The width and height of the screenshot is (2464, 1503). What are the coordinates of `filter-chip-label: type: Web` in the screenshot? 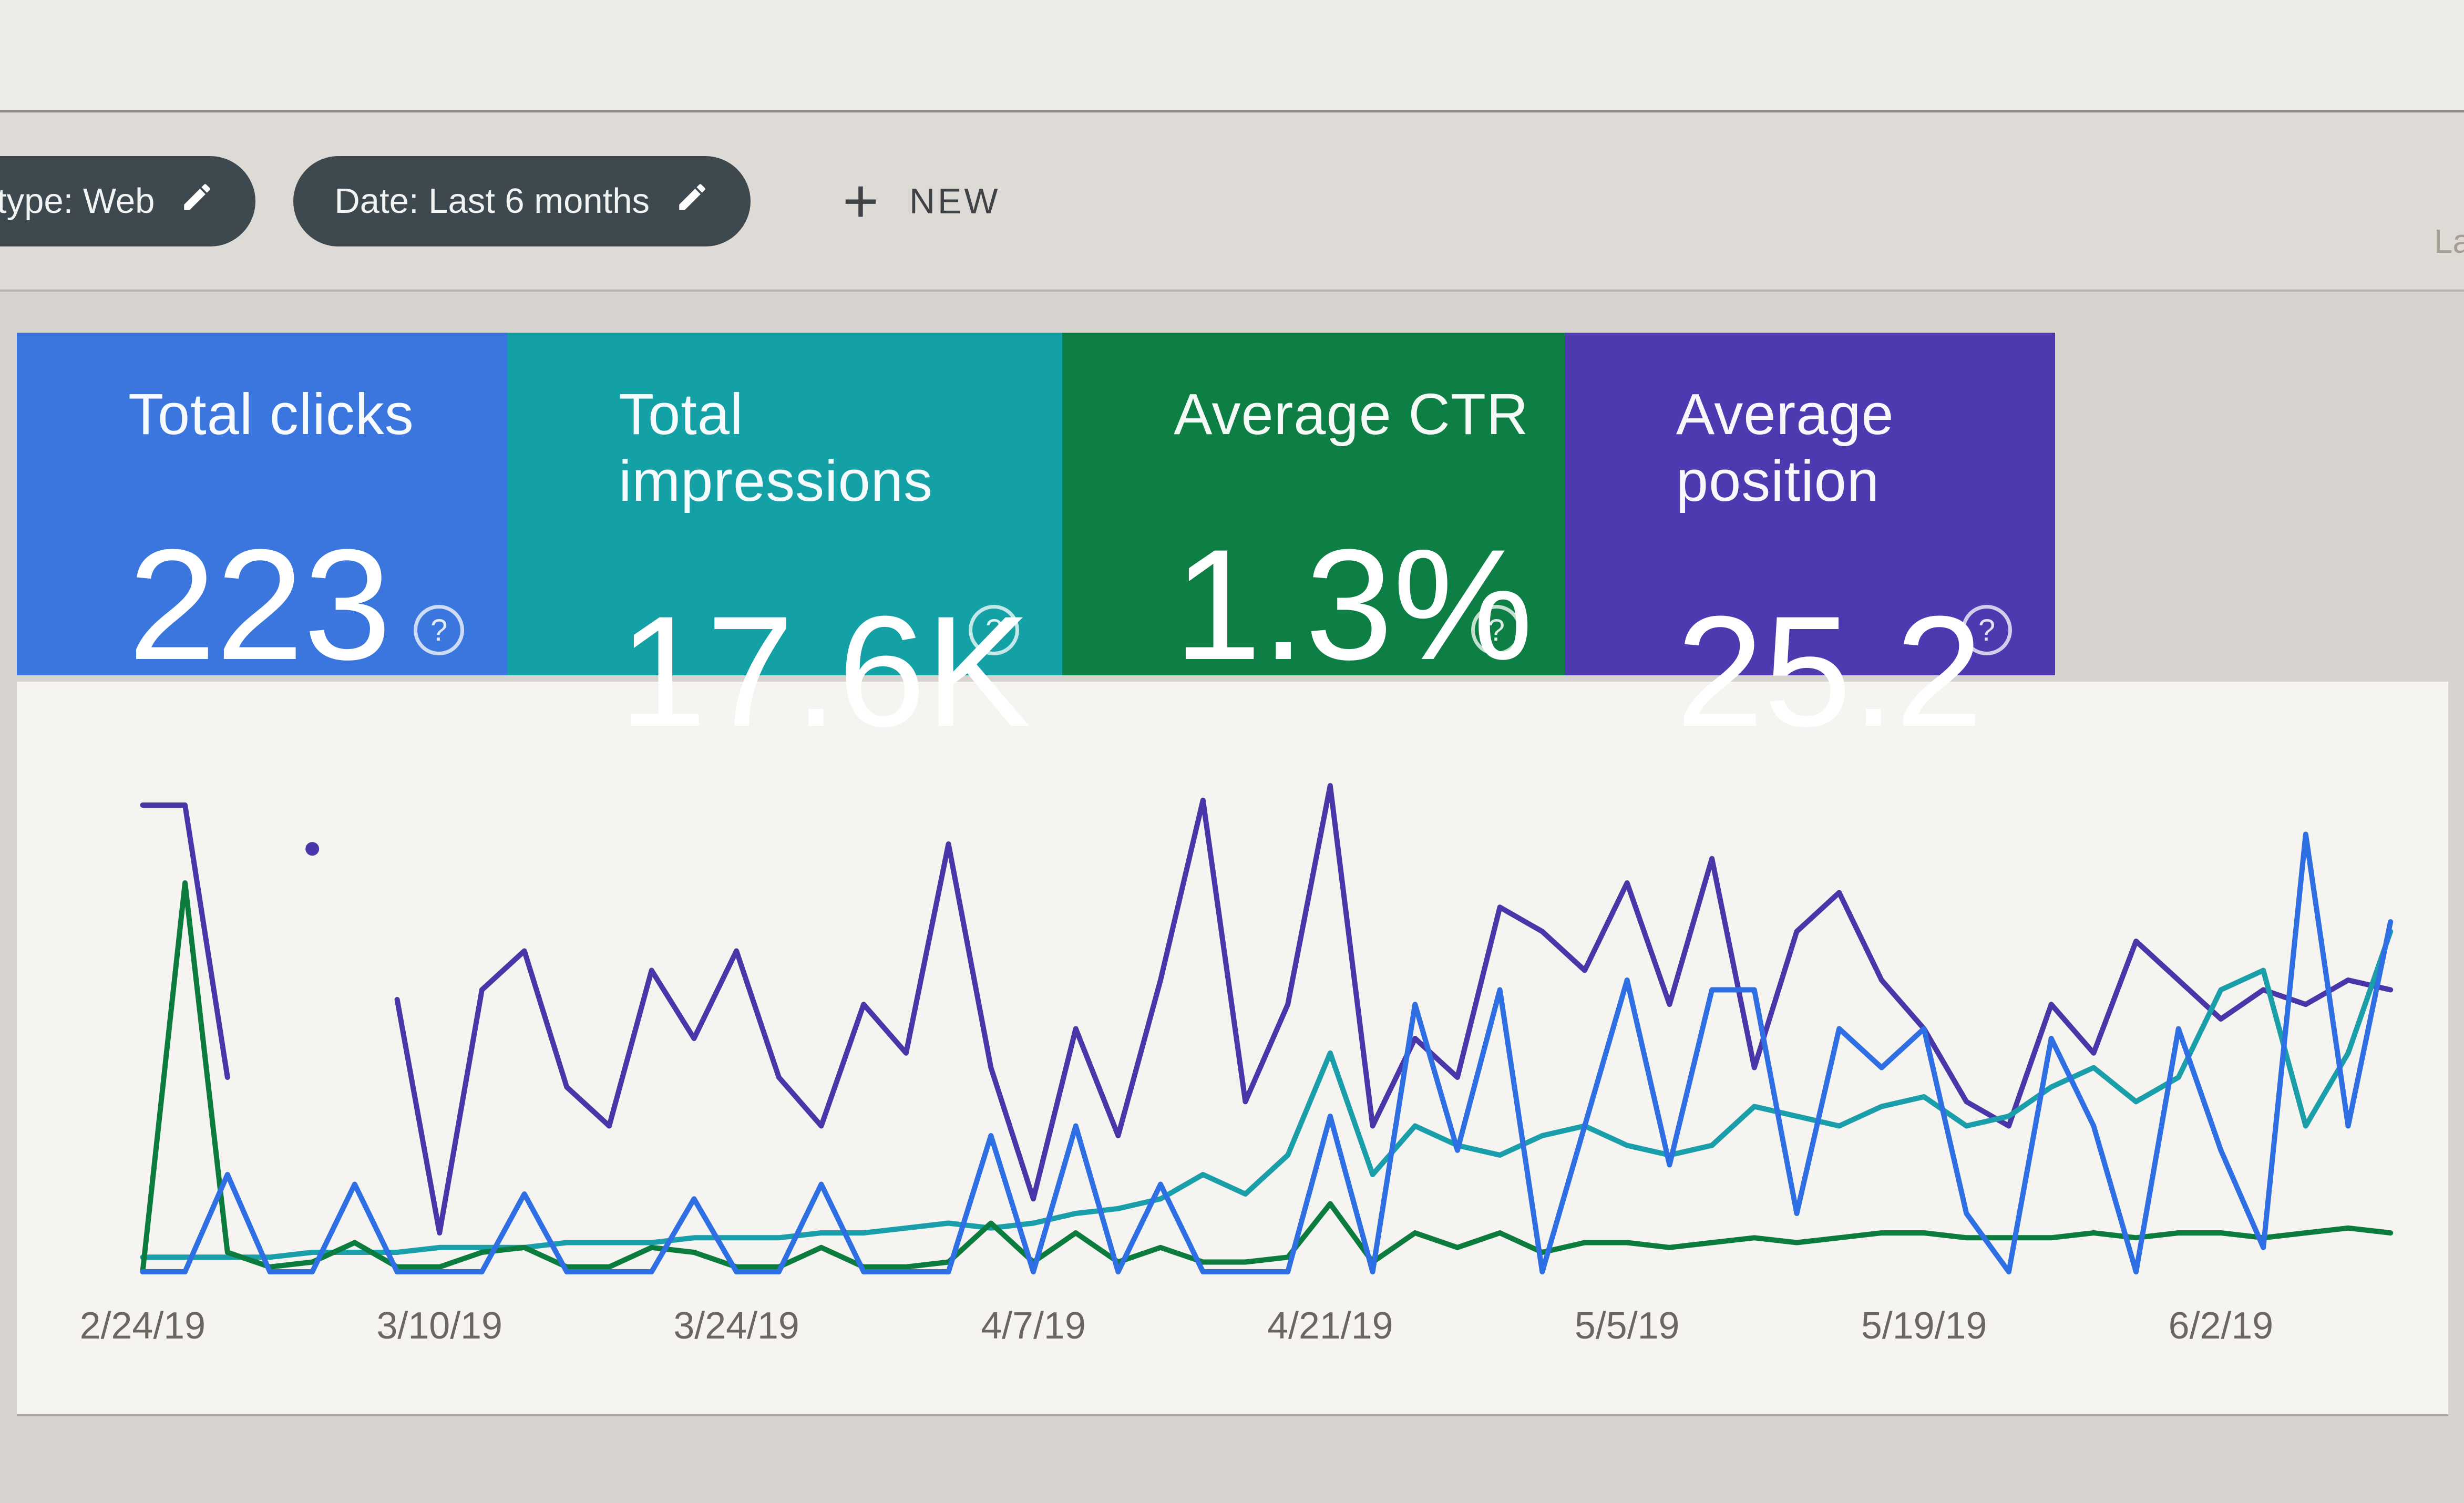 It's located at (77, 201).